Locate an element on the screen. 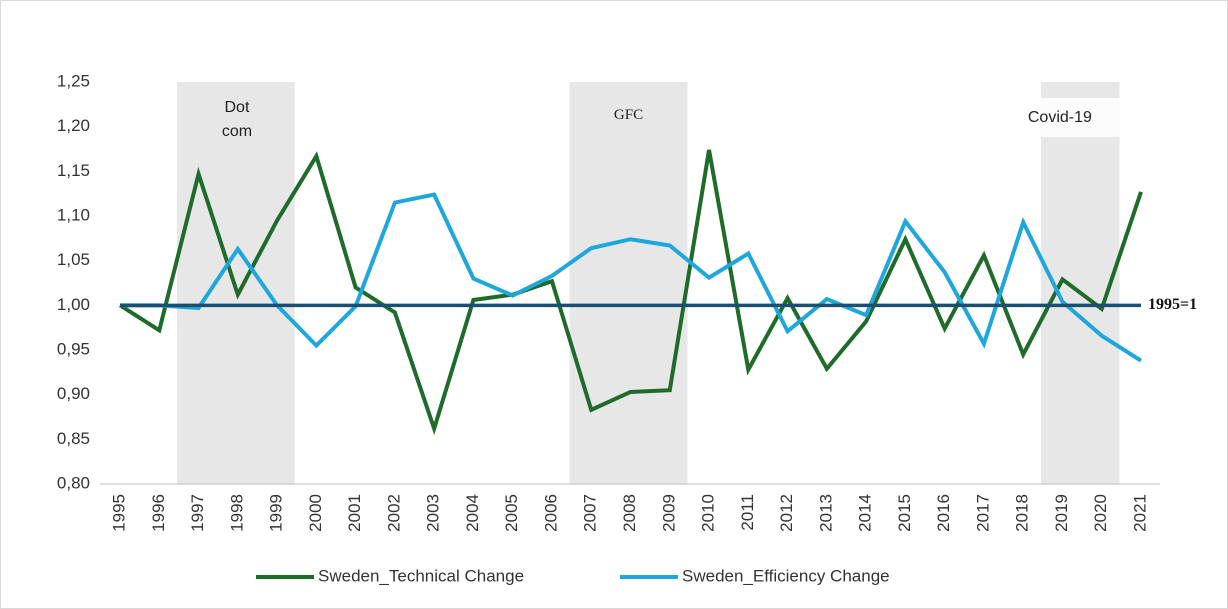  y-tick-label: 1,20 is located at coordinates (73, 125).